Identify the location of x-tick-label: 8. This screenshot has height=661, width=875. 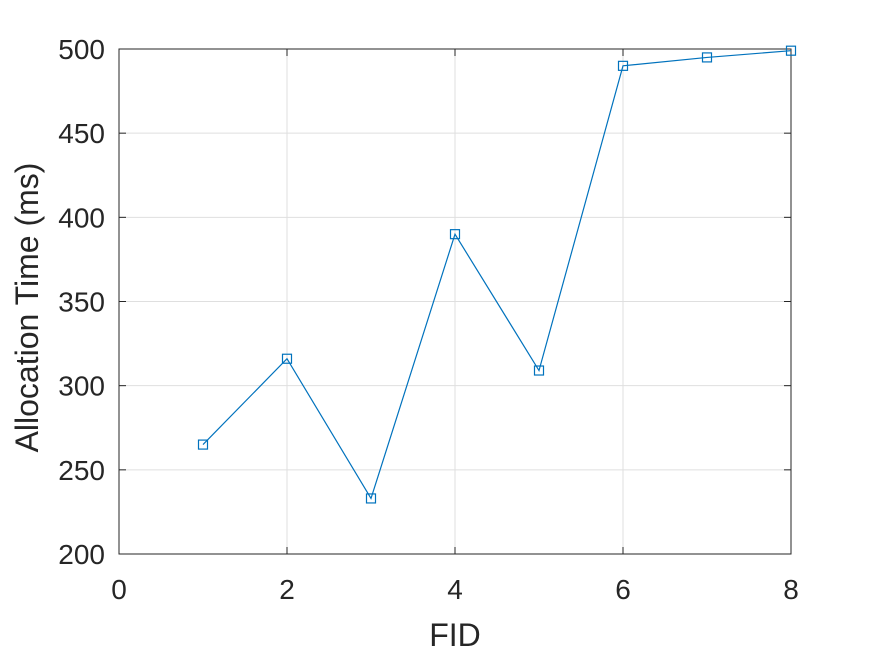
(791, 589).